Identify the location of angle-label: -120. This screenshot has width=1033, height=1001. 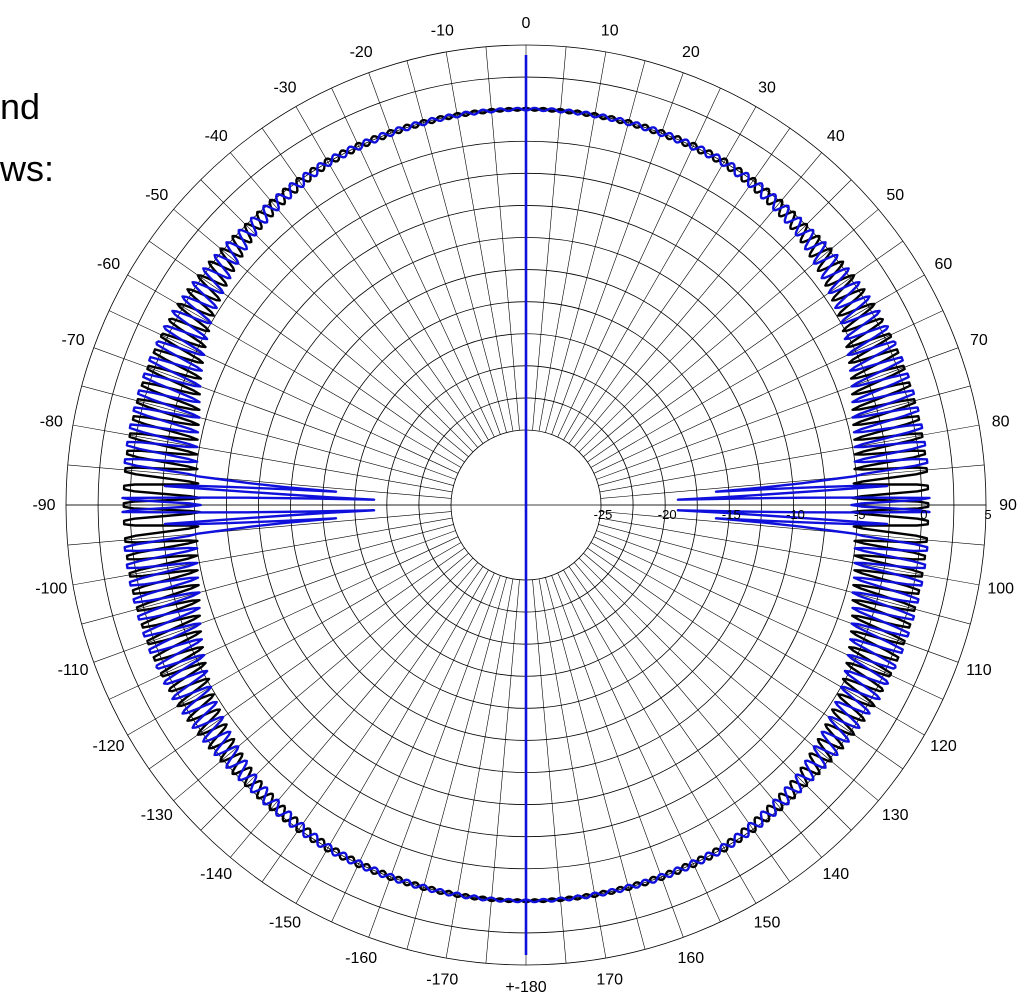
(109, 746).